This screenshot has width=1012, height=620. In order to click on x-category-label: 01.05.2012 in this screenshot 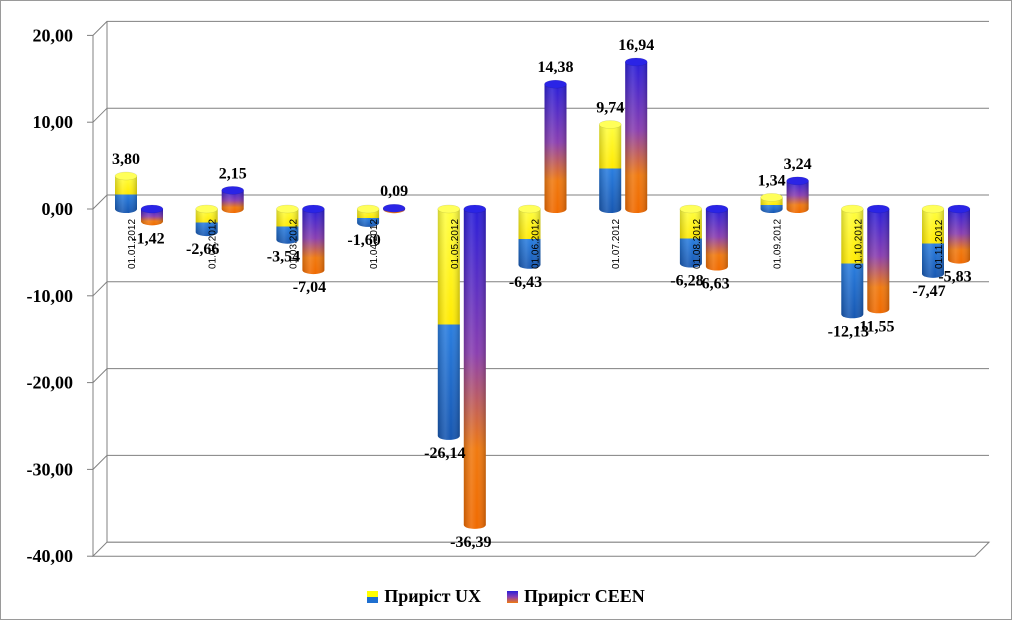, I will do `click(455, 244)`.